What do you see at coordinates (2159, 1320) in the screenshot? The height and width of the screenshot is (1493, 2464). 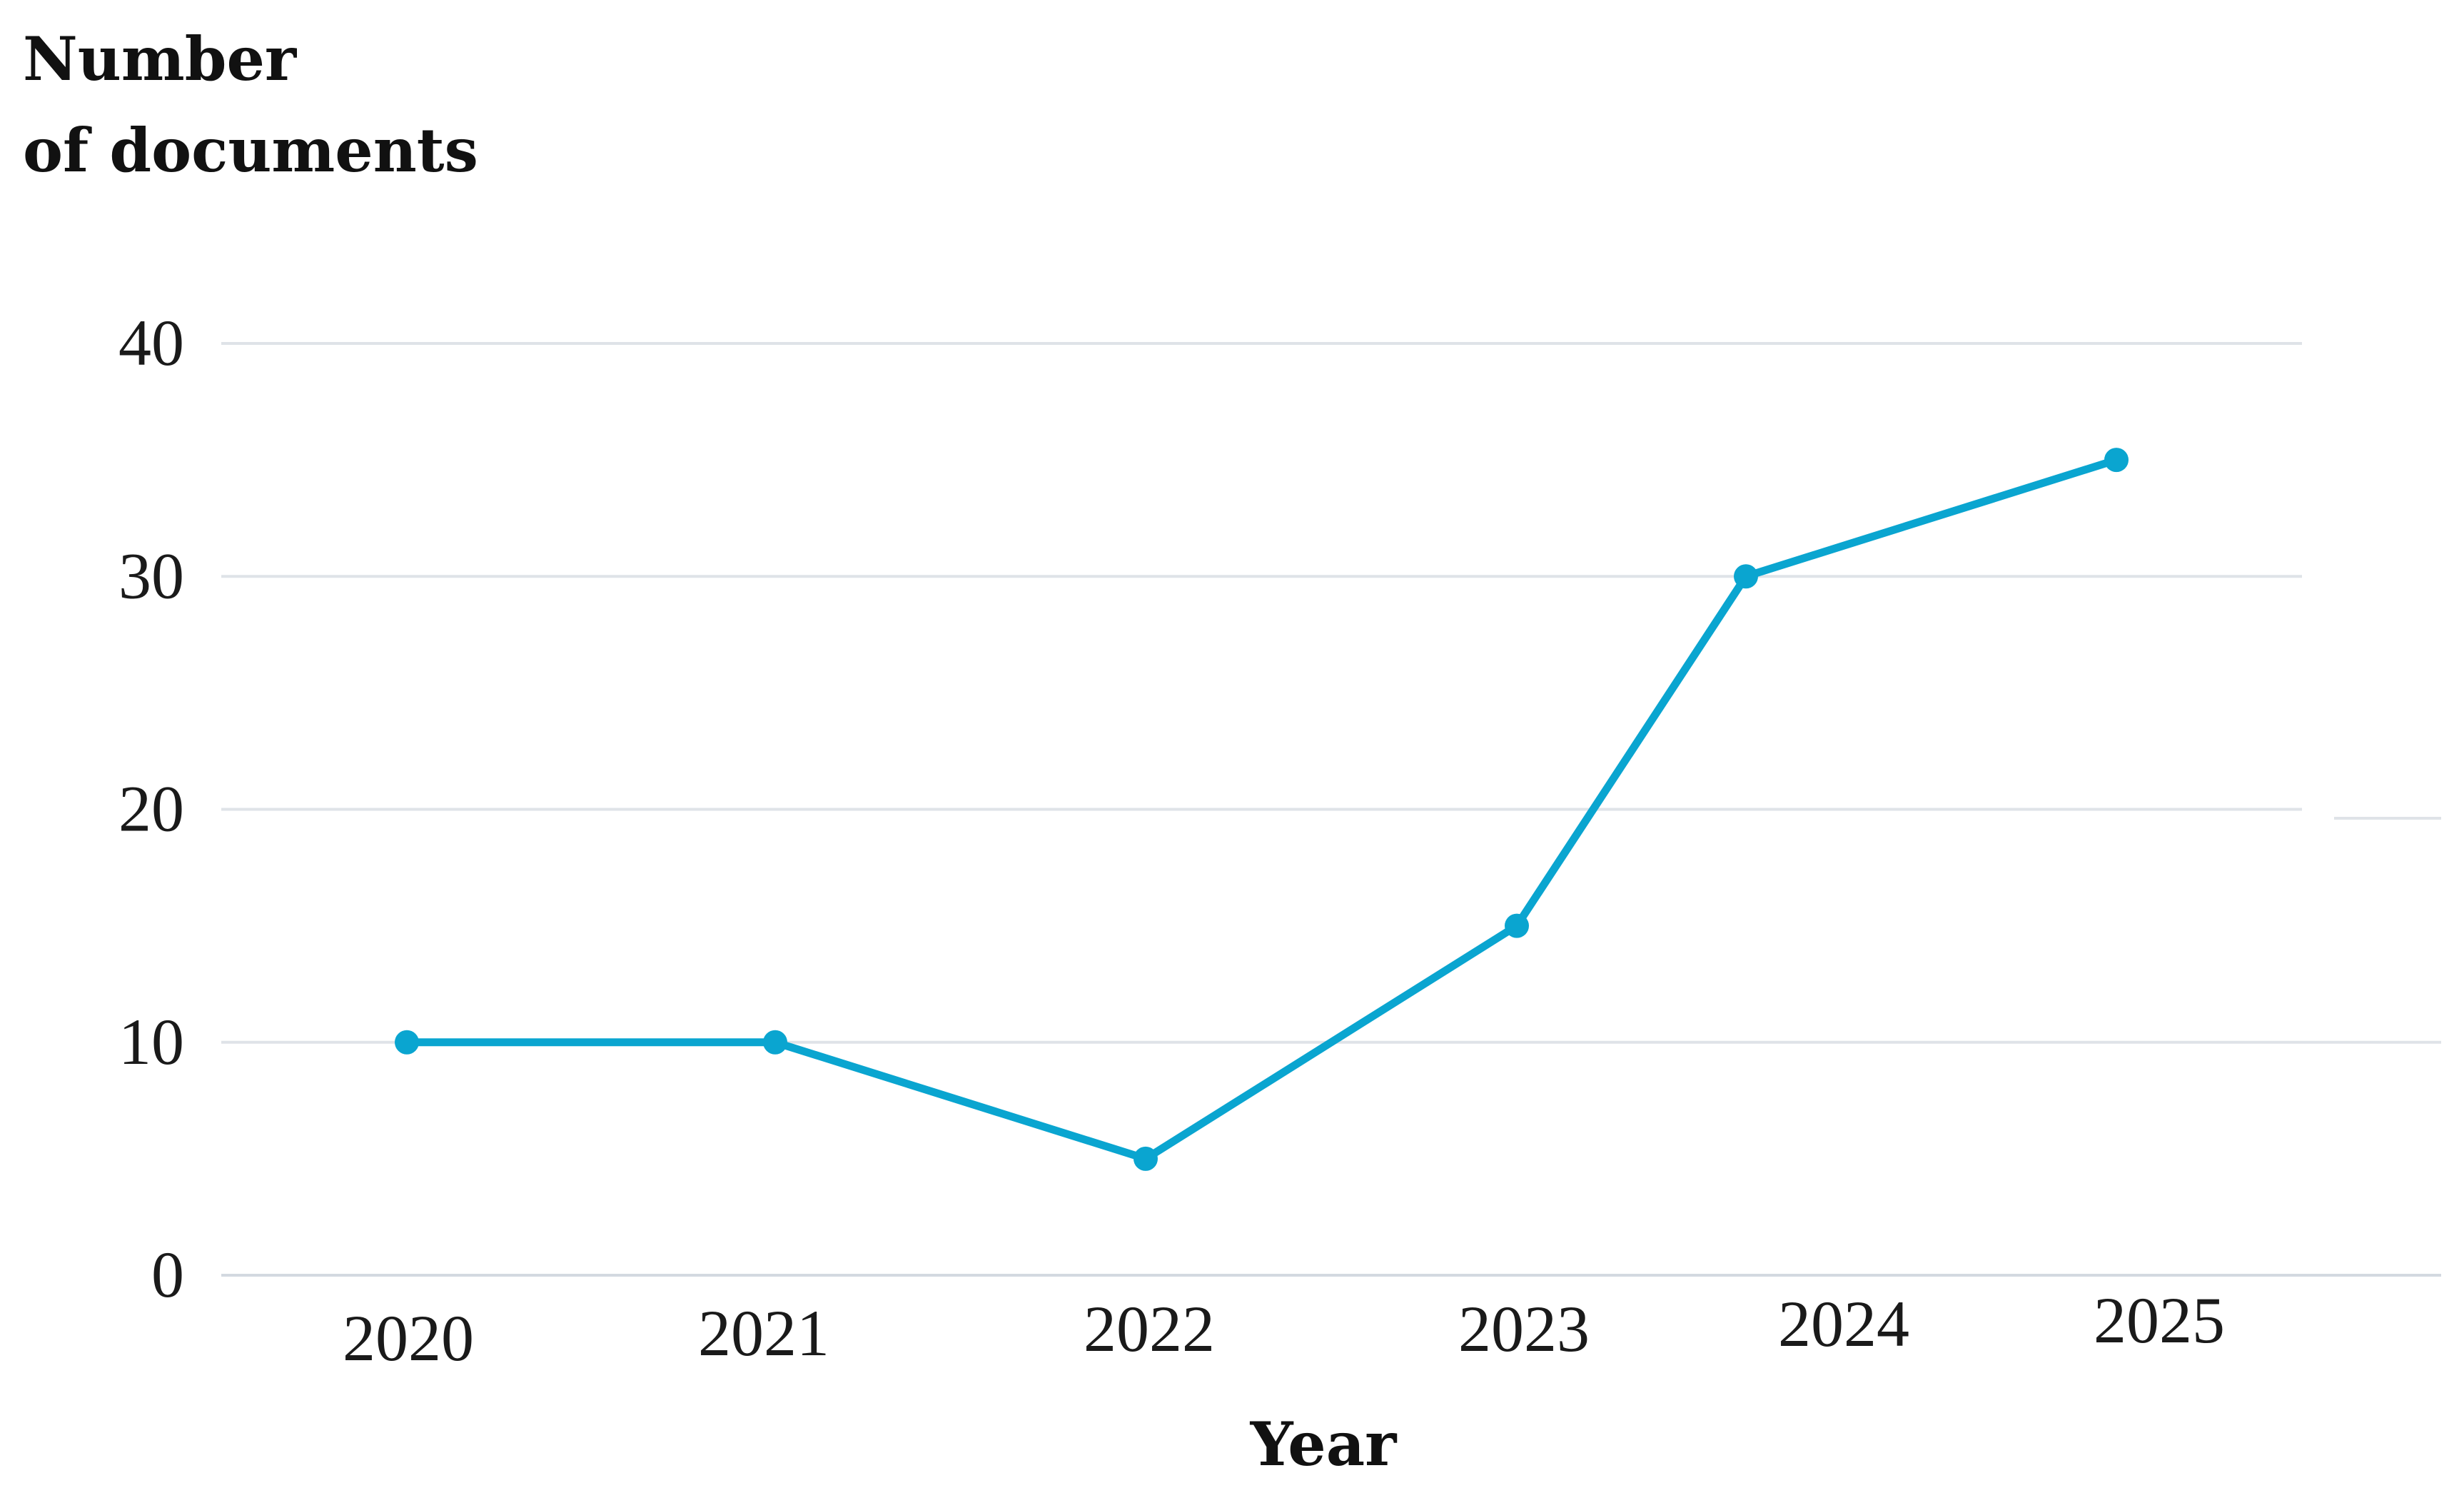 I see `x-tick-label-2025: 2025` at bounding box center [2159, 1320].